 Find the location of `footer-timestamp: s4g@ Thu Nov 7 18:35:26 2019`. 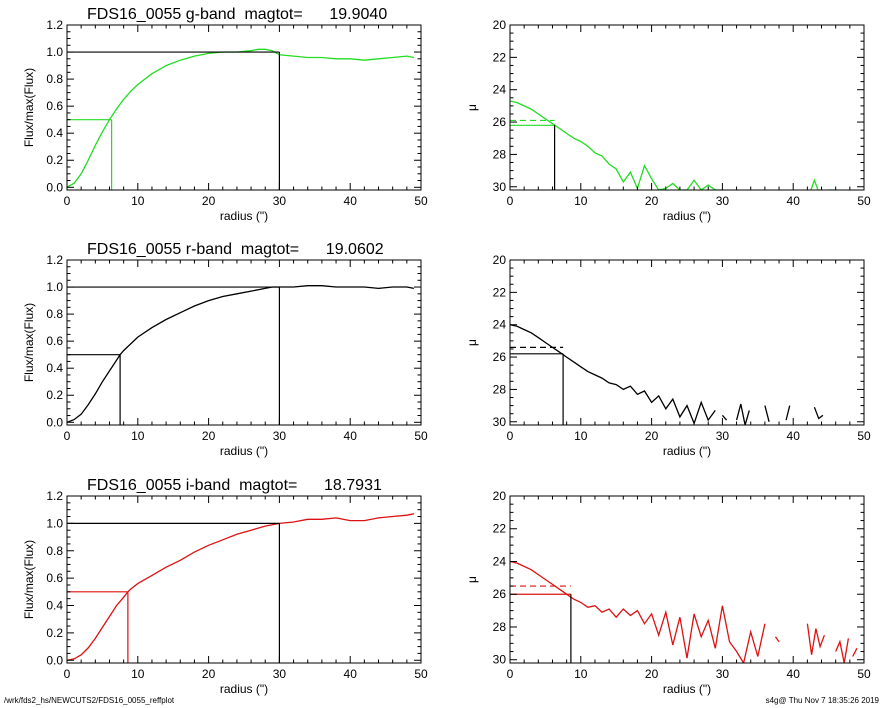

footer-timestamp: s4g@ Thu Nov 7 18:35:26 2019 is located at coordinates (822, 700).